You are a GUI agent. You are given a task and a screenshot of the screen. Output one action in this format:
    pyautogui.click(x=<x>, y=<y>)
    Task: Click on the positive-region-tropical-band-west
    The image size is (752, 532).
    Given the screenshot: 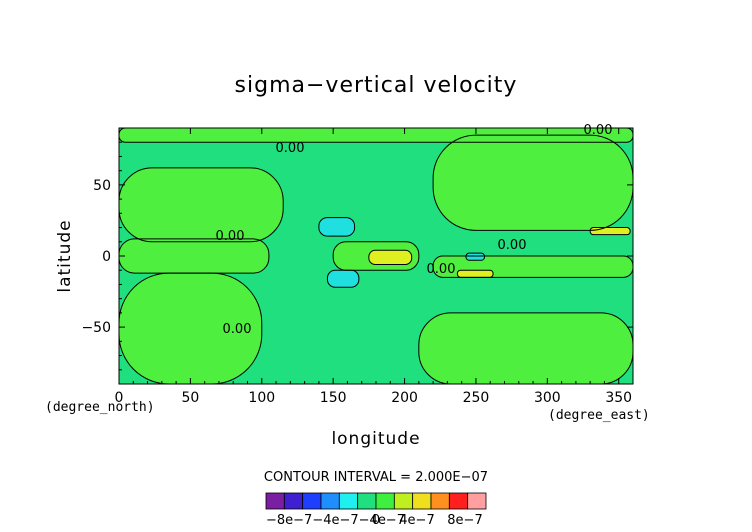 What is the action you would take?
    pyautogui.click(x=194, y=256)
    